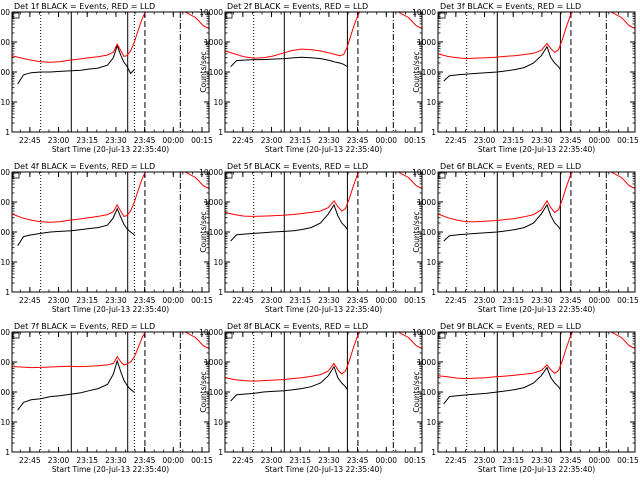 This screenshot has height=480, width=640. Describe the element at coordinates (297, 166) in the screenshot. I see `panel-title: Det 5f BLACK = Events, RED = LLD` at that location.